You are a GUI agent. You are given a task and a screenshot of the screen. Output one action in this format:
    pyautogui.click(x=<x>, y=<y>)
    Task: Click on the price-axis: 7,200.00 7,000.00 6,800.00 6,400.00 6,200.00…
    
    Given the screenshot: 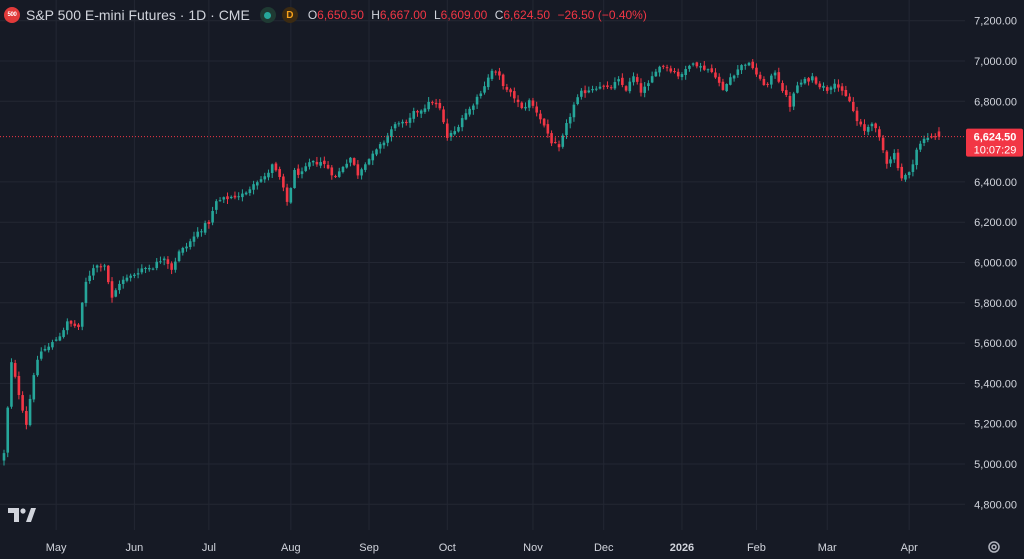 What is the action you would take?
    pyautogui.click(x=995, y=264)
    